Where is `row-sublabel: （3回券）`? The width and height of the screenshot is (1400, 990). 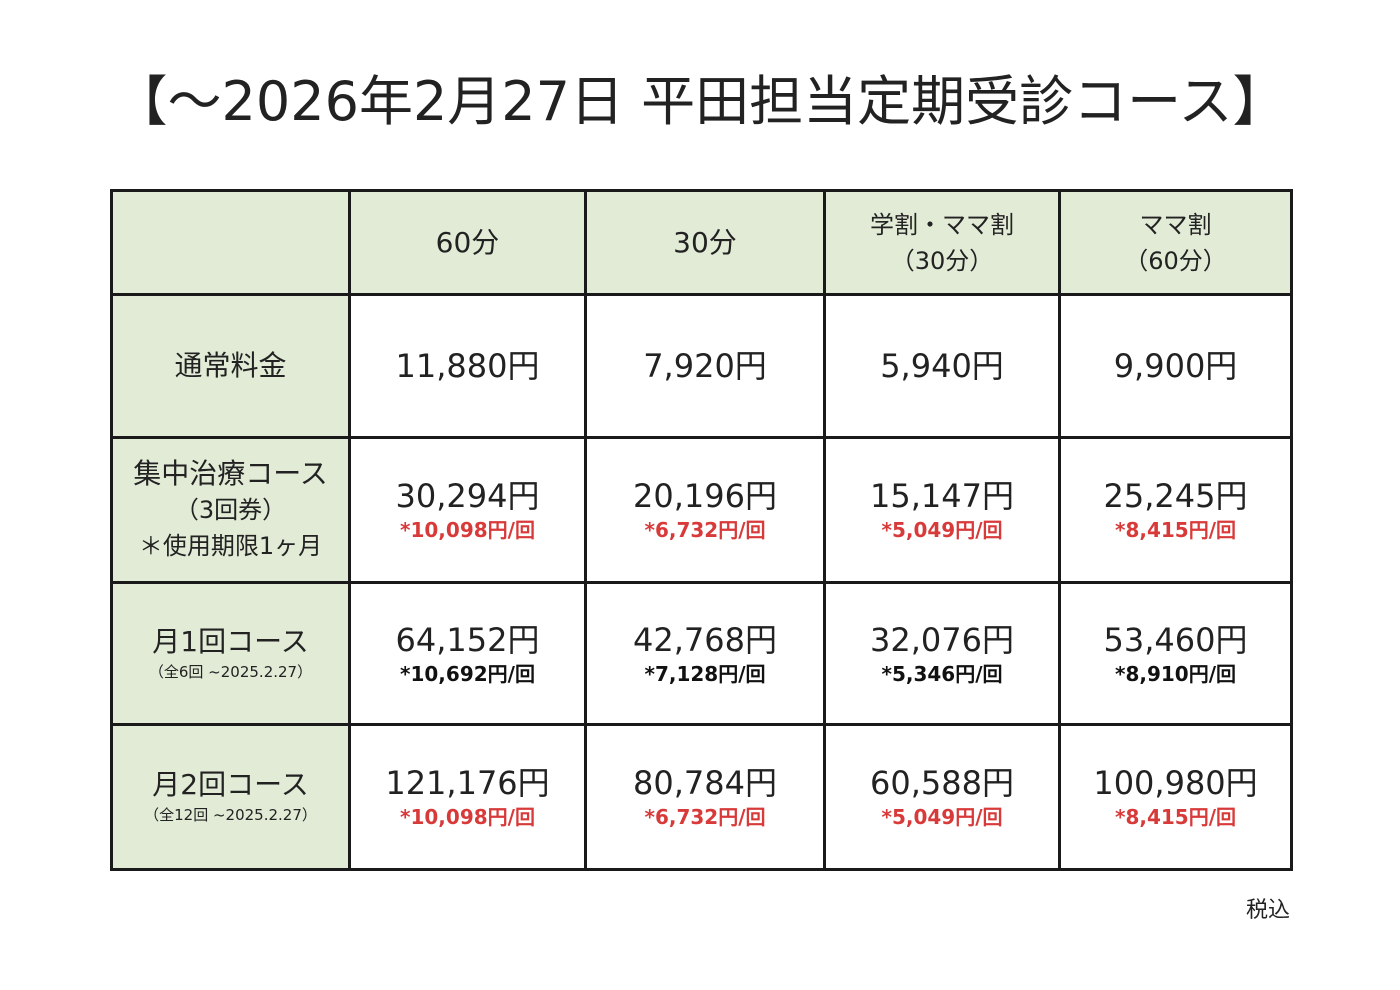 row-sublabel: （3回券） is located at coordinates (230, 510).